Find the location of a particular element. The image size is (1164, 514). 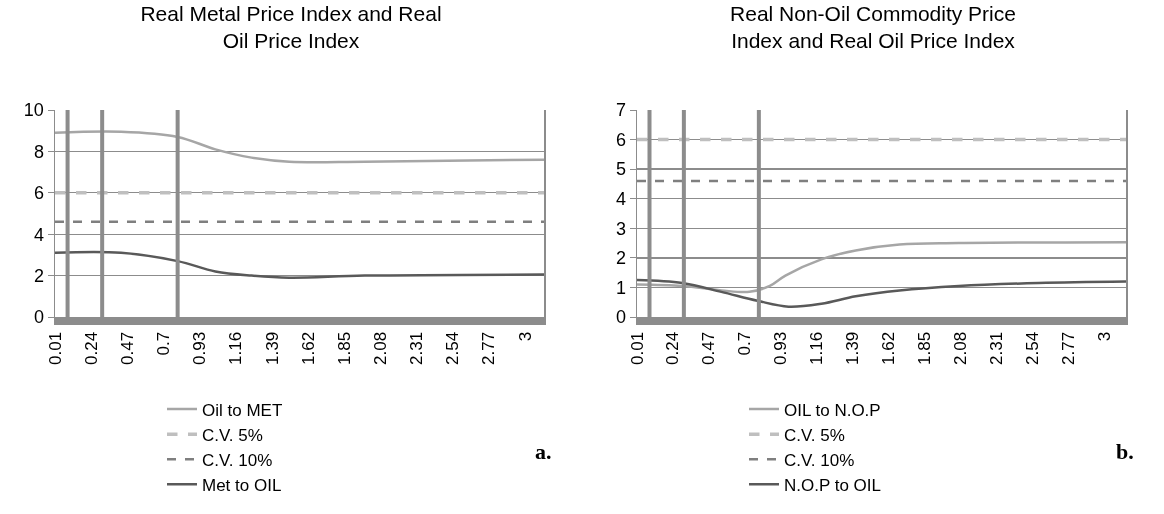

y-tick-label: 8 is located at coordinates (38, 151).